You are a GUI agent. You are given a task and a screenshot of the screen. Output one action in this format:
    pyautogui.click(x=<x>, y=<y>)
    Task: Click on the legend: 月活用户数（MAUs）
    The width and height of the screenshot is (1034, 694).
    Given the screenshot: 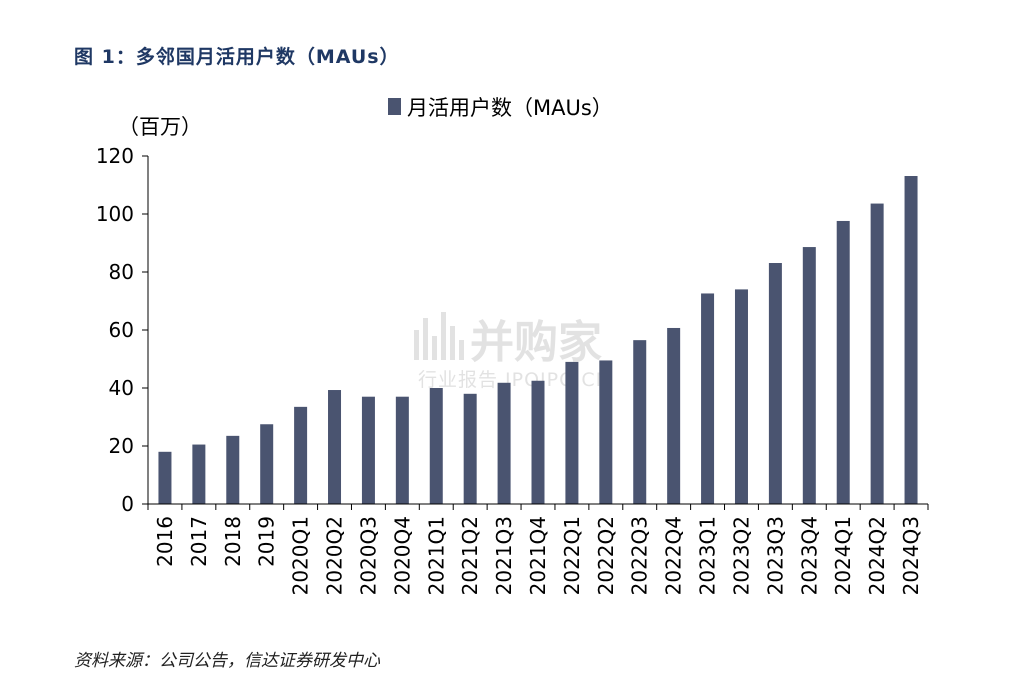 What is the action you would take?
    pyautogui.click(x=500, y=108)
    